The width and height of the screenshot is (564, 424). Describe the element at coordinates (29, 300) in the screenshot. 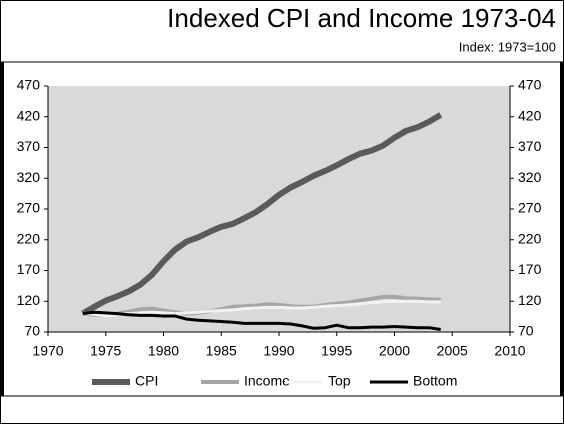

I see `y-tick-label: 120` at that location.